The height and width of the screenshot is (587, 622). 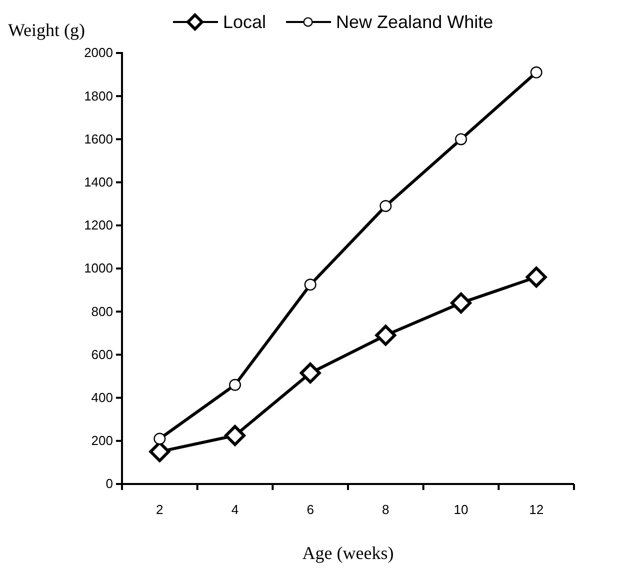 I want to click on x-tick-label: 4, so click(x=235, y=509).